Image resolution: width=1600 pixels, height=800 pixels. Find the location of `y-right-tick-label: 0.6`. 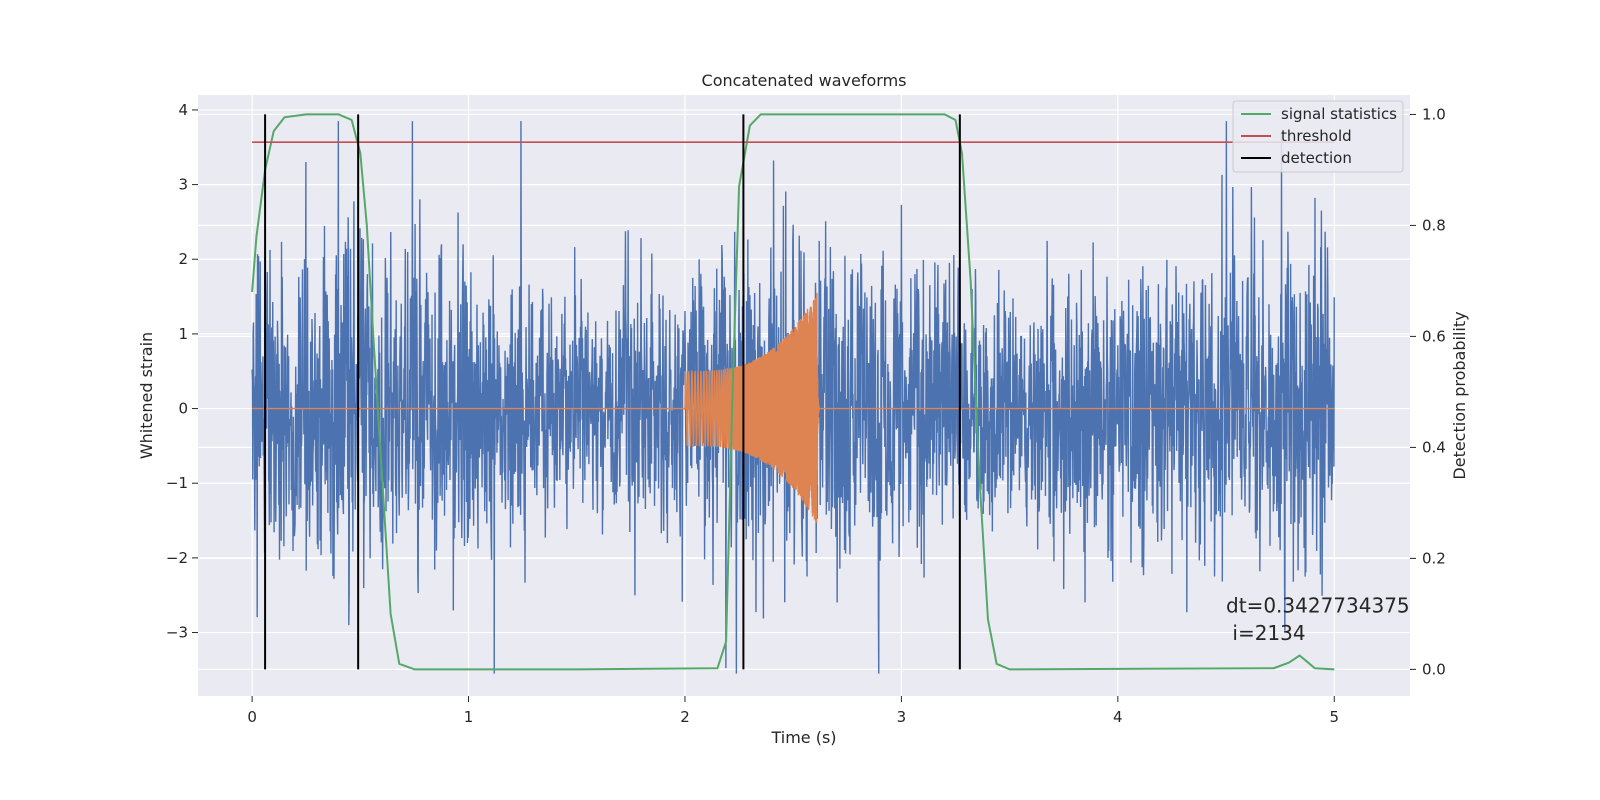

y-right-tick-label: 0.6 is located at coordinates (1434, 336).